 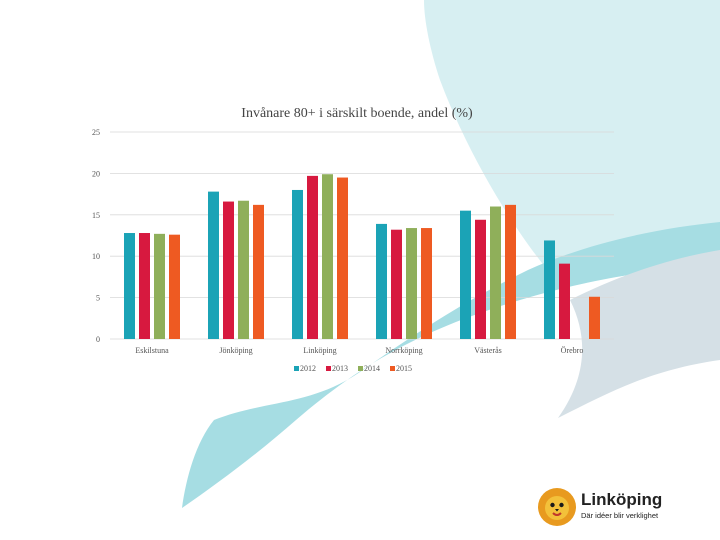 I want to click on y-tick-label: 10, so click(x=96, y=256).